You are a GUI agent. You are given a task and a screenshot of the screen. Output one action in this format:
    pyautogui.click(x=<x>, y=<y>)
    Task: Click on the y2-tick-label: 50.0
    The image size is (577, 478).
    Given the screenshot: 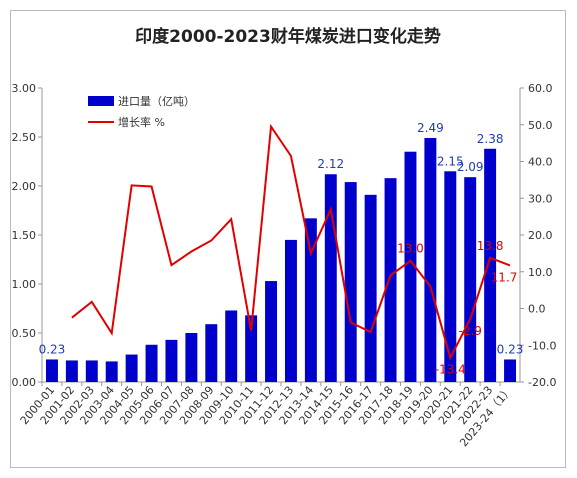 What is the action you would take?
    pyautogui.click(x=540, y=125)
    